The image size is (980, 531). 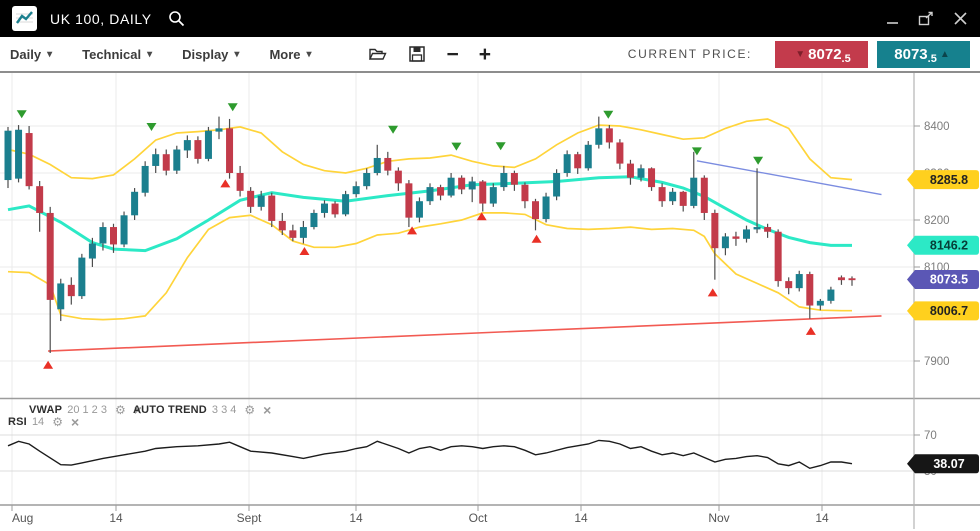 I want to click on popout-window-button, so click(x=926, y=19).